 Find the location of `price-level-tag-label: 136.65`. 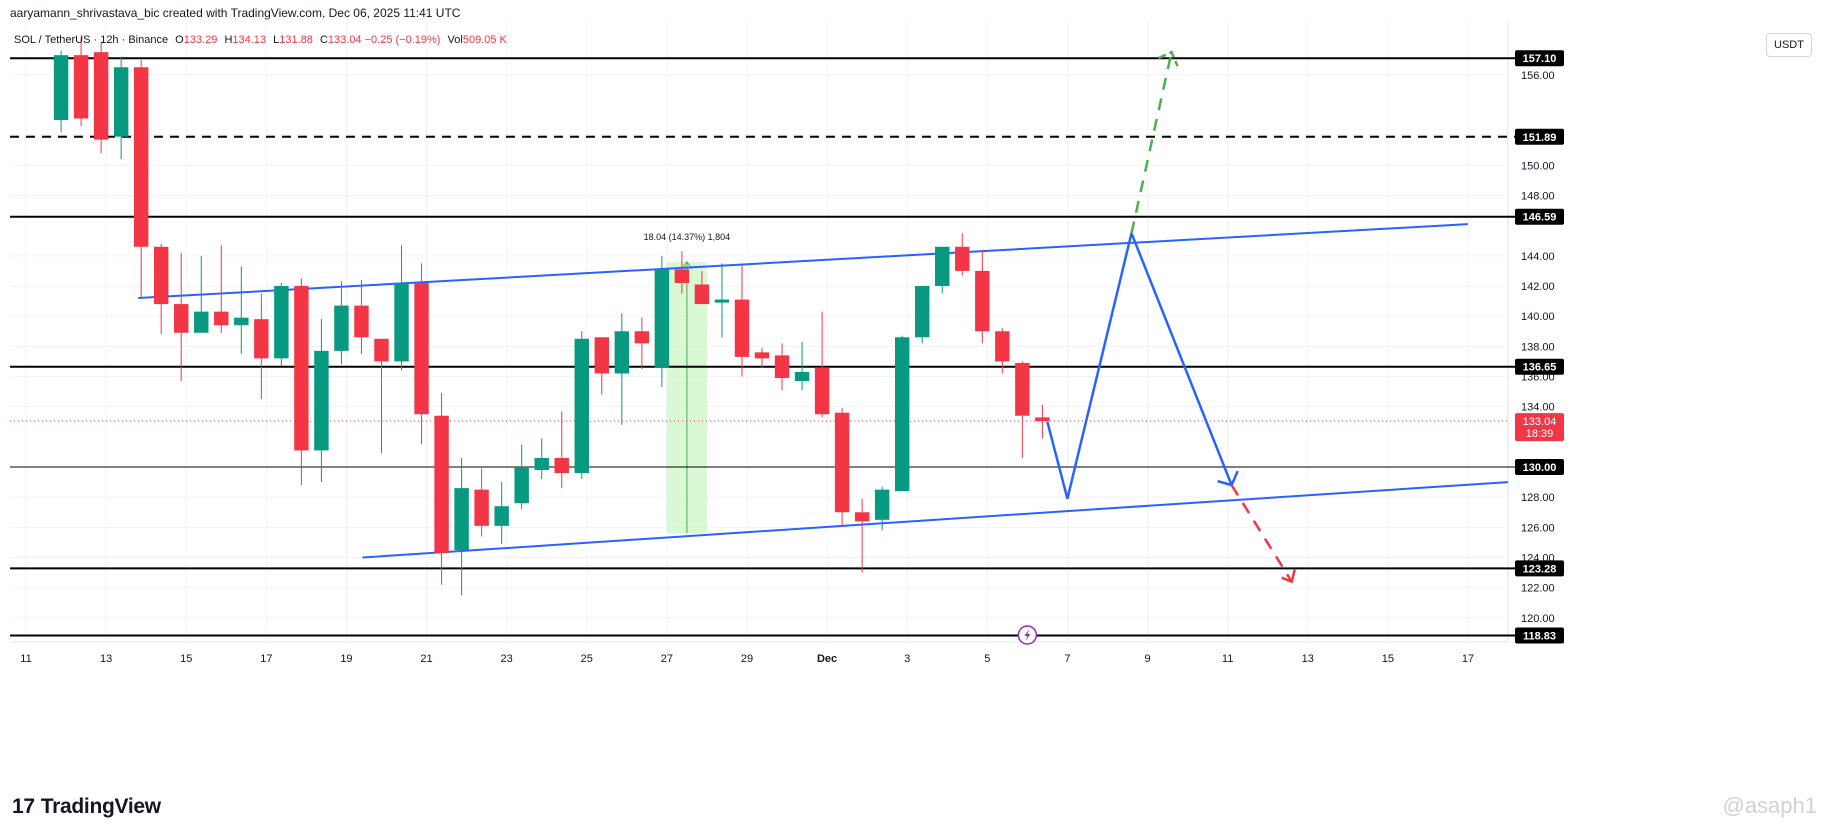

price-level-tag-label: 136.65 is located at coordinates (1540, 368).